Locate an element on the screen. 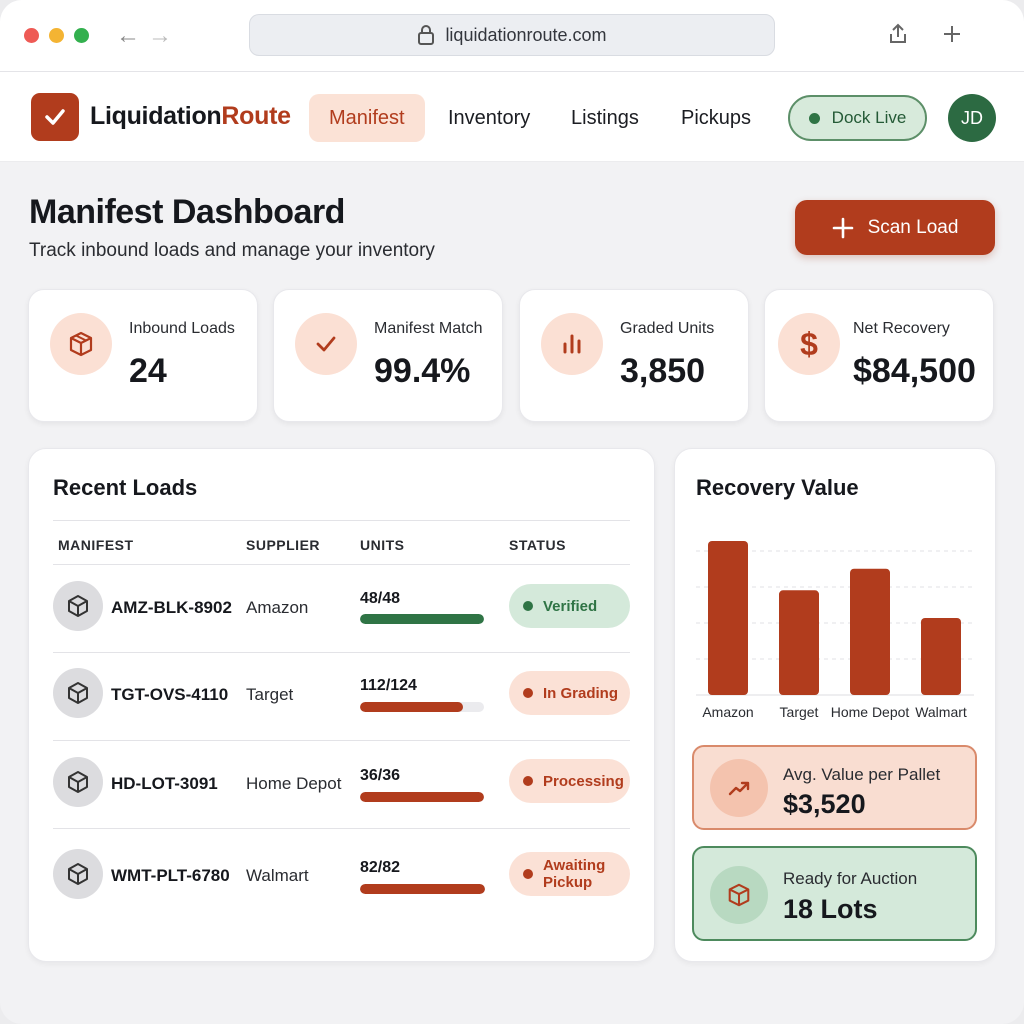  supplier-name: Amazon is located at coordinates (277, 607).